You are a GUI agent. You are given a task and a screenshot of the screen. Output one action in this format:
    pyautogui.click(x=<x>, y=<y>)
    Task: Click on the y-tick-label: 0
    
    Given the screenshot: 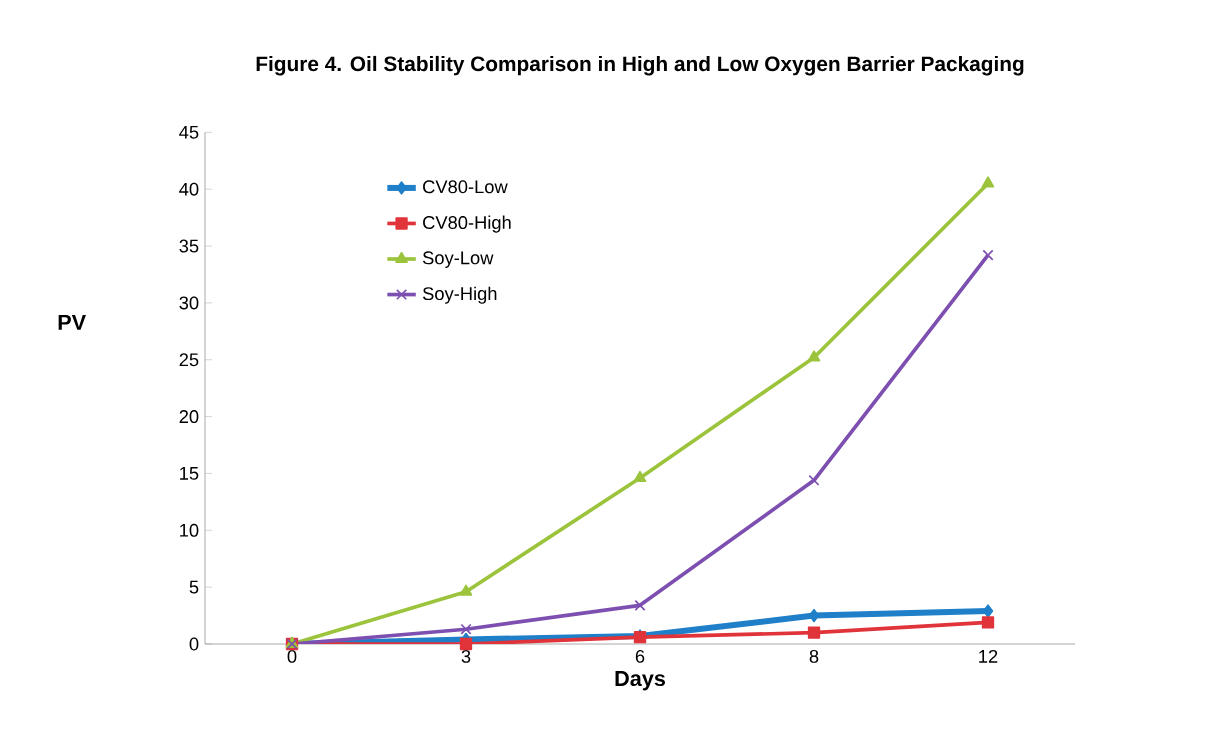 What is the action you would take?
    pyautogui.click(x=194, y=644)
    